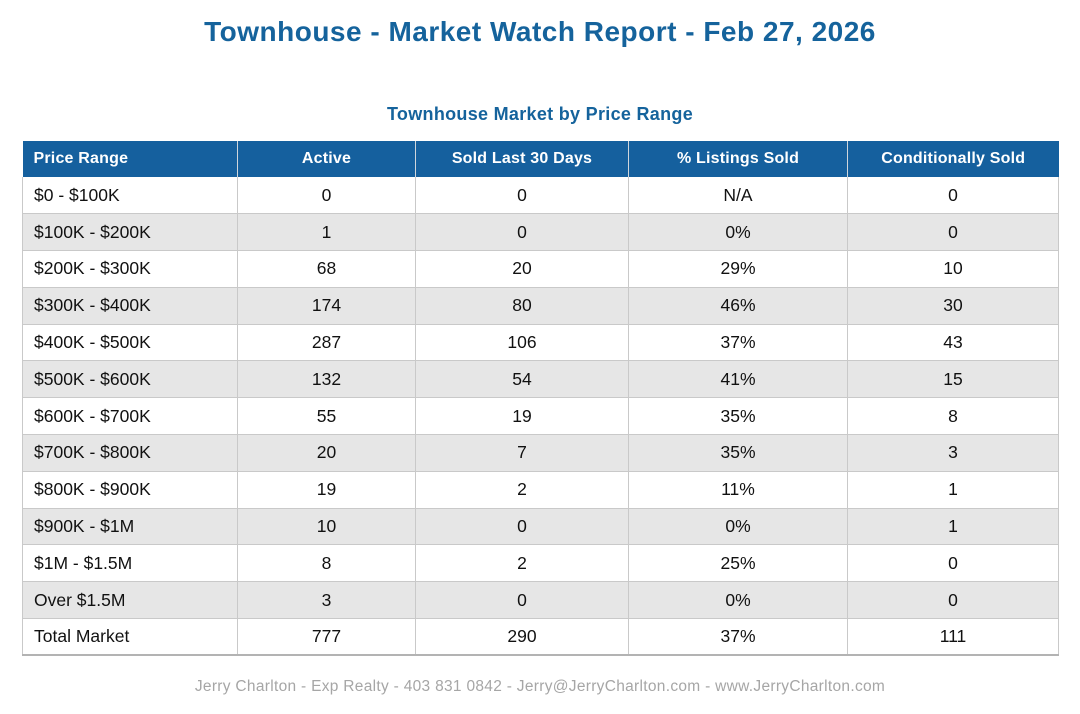 This screenshot has width=1080, height=714. I want to click on value-cell: 106, so click(522, 343).